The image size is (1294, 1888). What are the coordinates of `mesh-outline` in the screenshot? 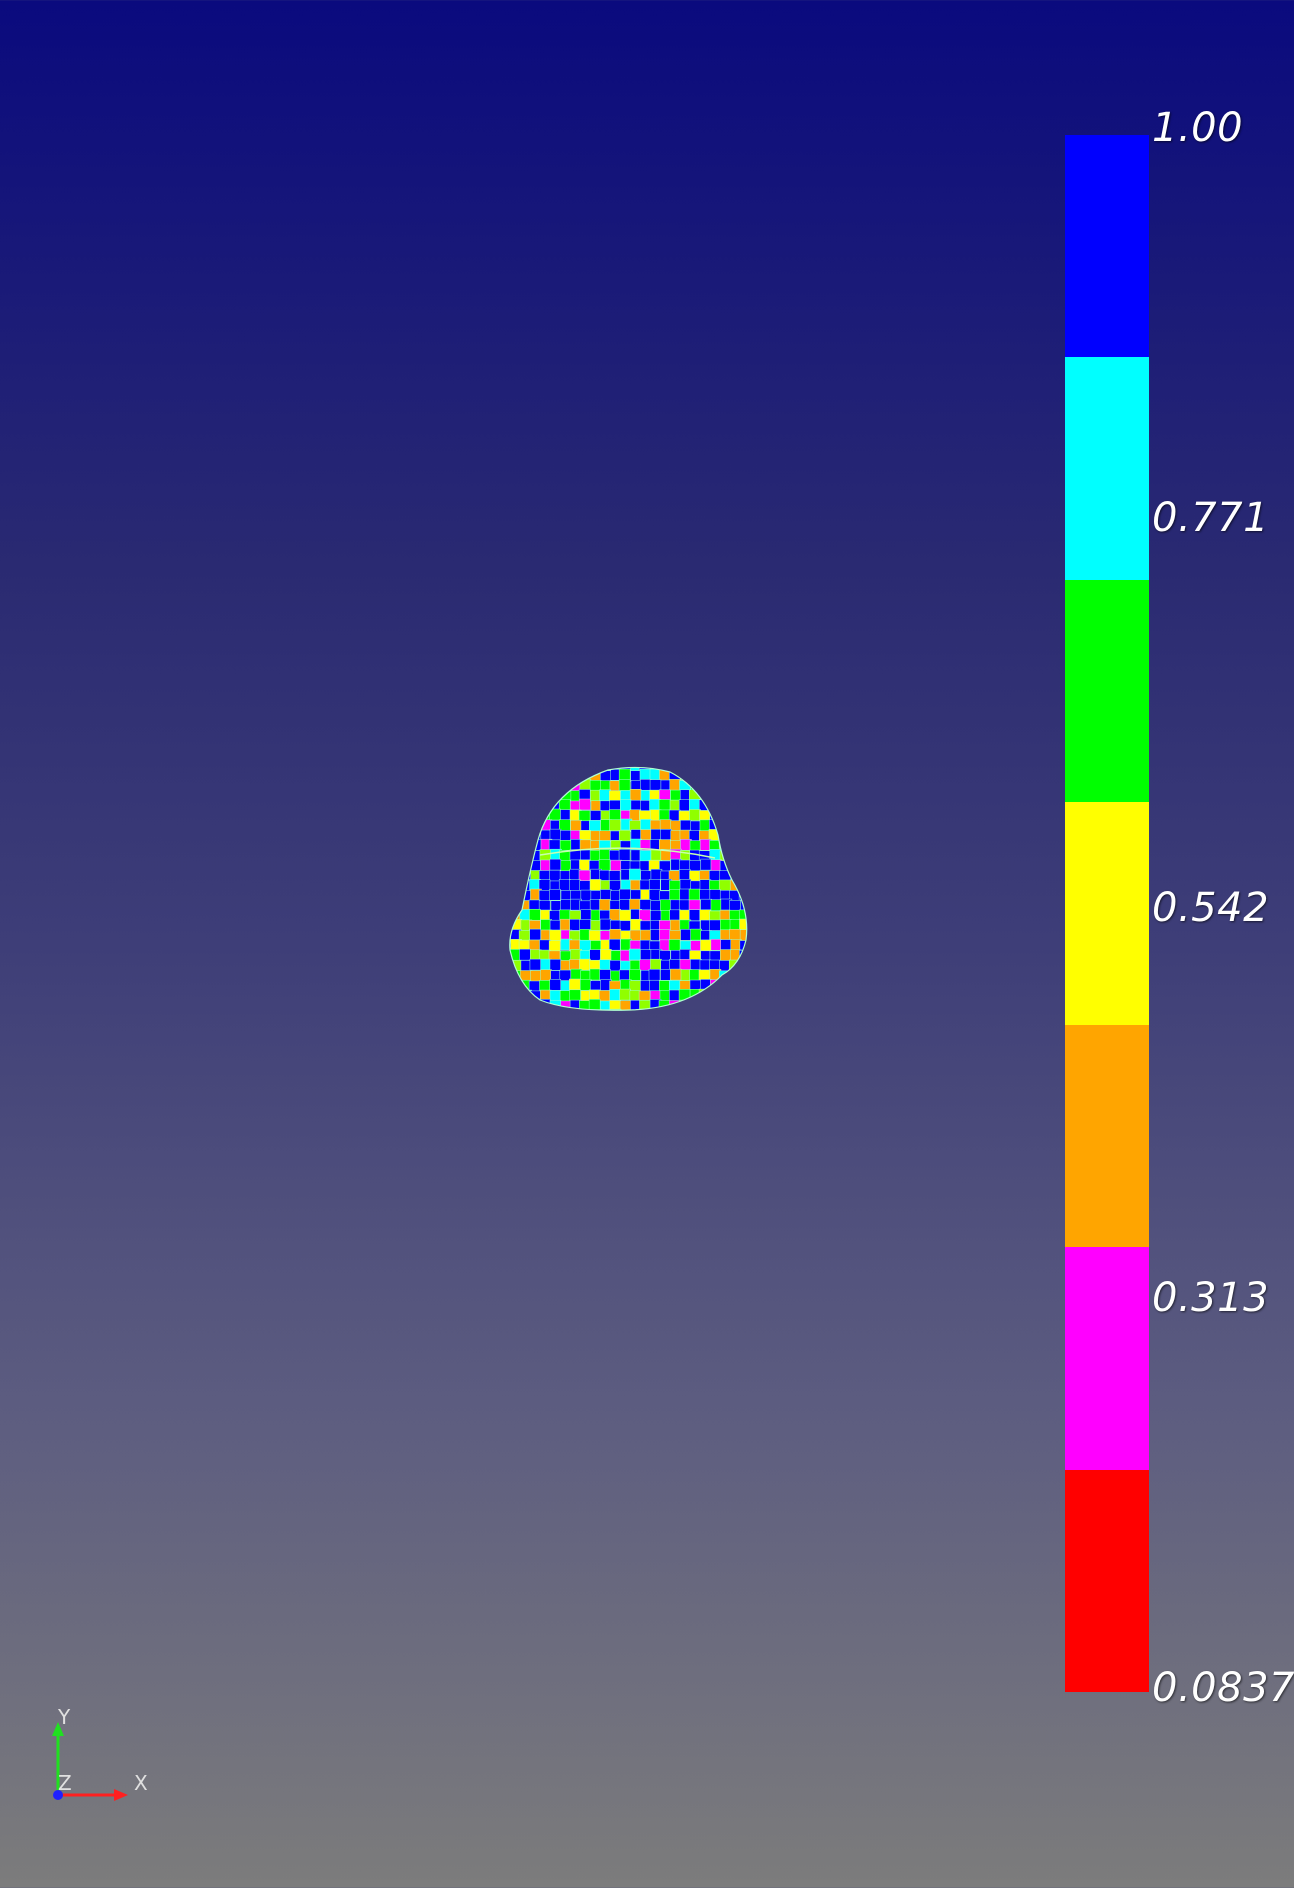 It's located at (628, 888).